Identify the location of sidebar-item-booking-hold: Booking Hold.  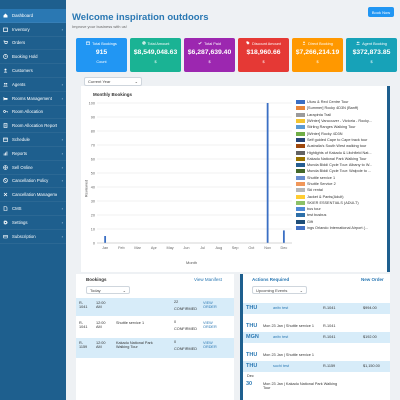
(33, 57).